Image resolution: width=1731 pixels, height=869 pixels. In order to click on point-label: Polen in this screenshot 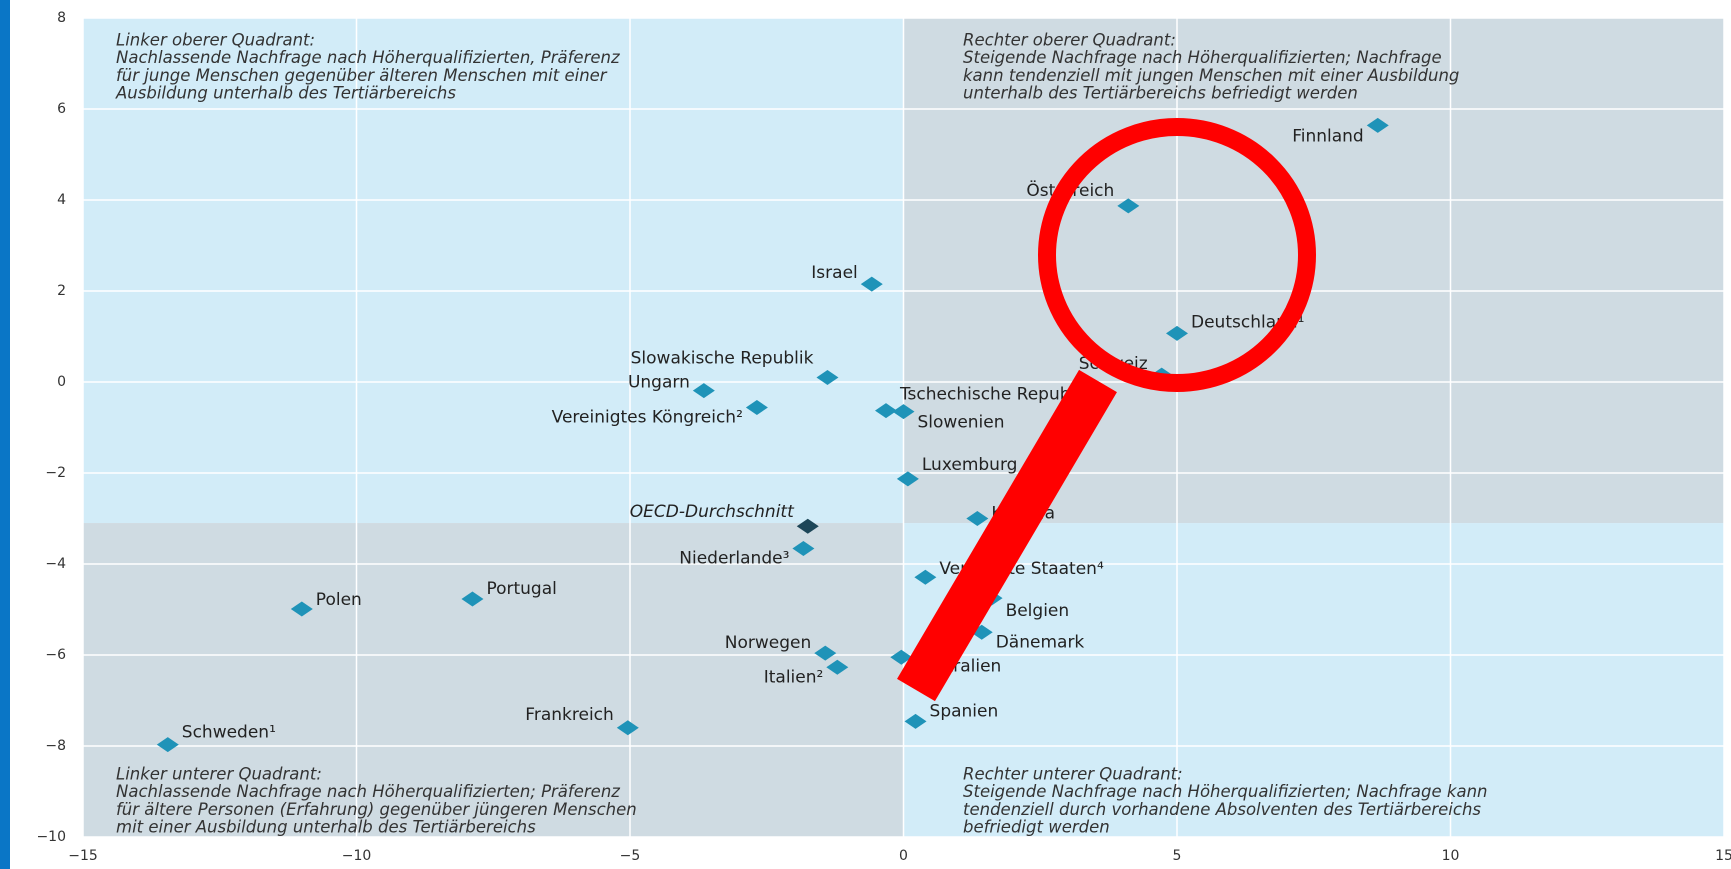, I will do `click(339, 600)`.